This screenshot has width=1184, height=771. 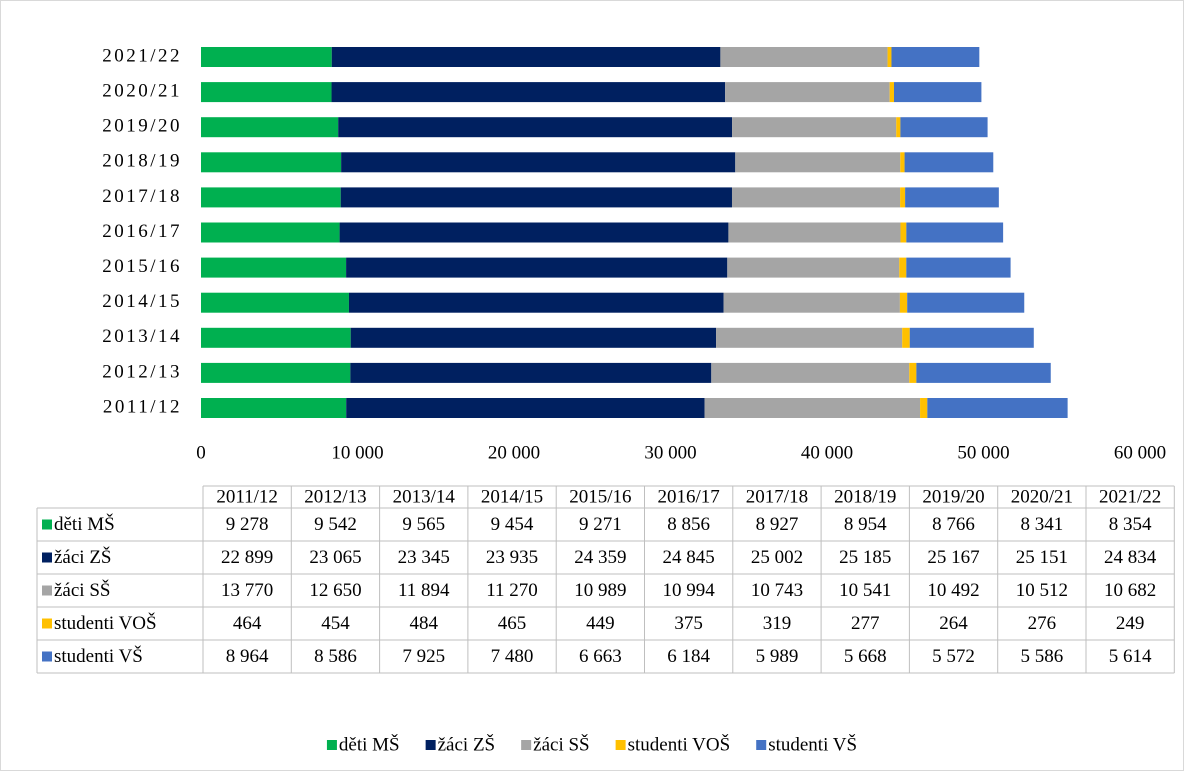 What do you see at coordinates (424, 590) in the screenshot?
I see `table-cell: 11 894` at bounding box center [424, 590].